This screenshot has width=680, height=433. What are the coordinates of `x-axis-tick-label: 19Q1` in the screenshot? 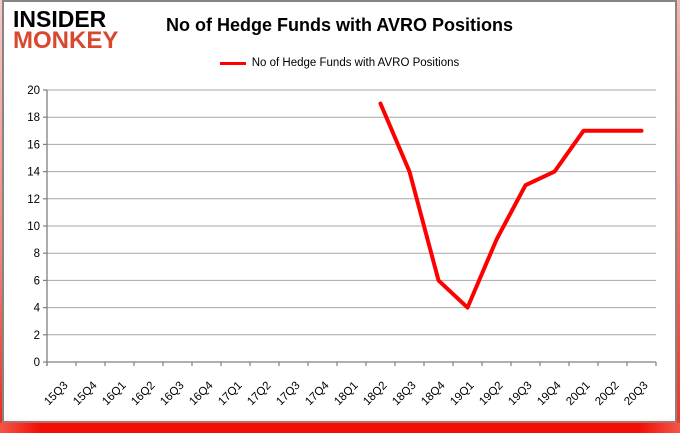 It's located at (462, 394).